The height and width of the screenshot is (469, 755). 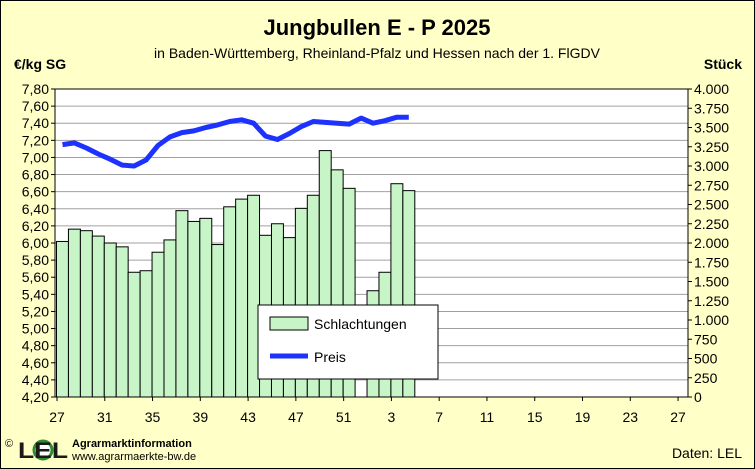 What do you see at coordinates (35, 192) in the screenshot?
I see `y-left-tick-label: 6,60` at bounding box center [35, 192].